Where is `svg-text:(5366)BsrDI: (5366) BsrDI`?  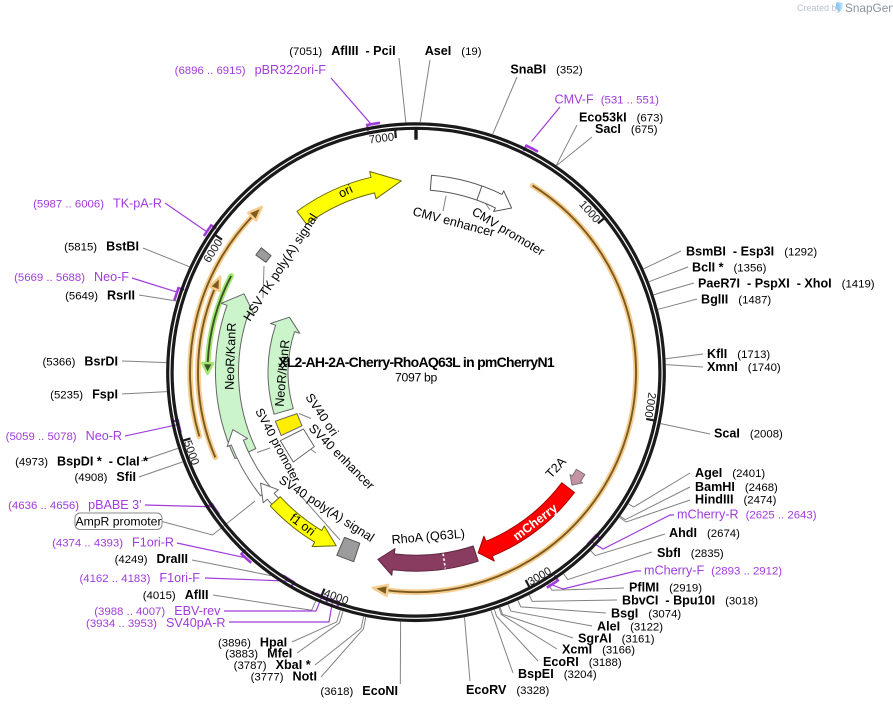
svg-text:(5366)BsrDI: (5366) BsrDI is located at coordinates (80, 362).